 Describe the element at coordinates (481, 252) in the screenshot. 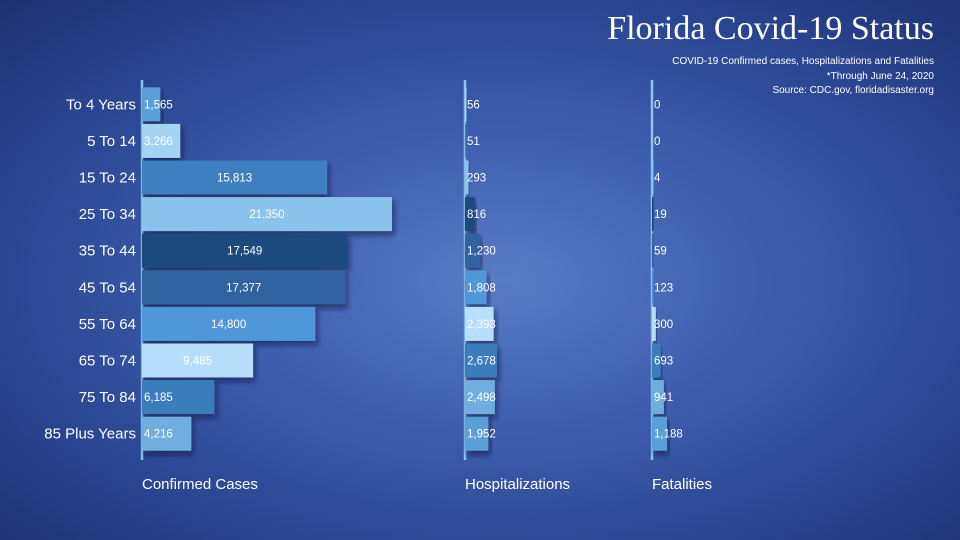

I see `hospitalizations-value-label-35-to-44: 1,230` at that location.